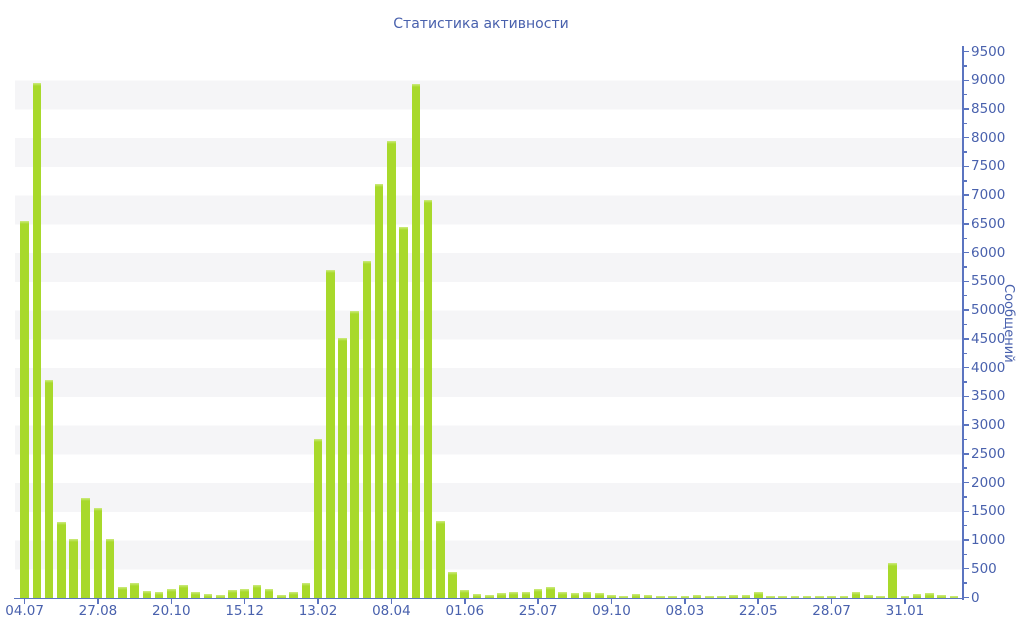 The image size is (1024, 640). What do you see at coordinates (988, 482) in the screenshot?
I see `y-axis-tick-label: 2000` at bounding box center [988, 482].